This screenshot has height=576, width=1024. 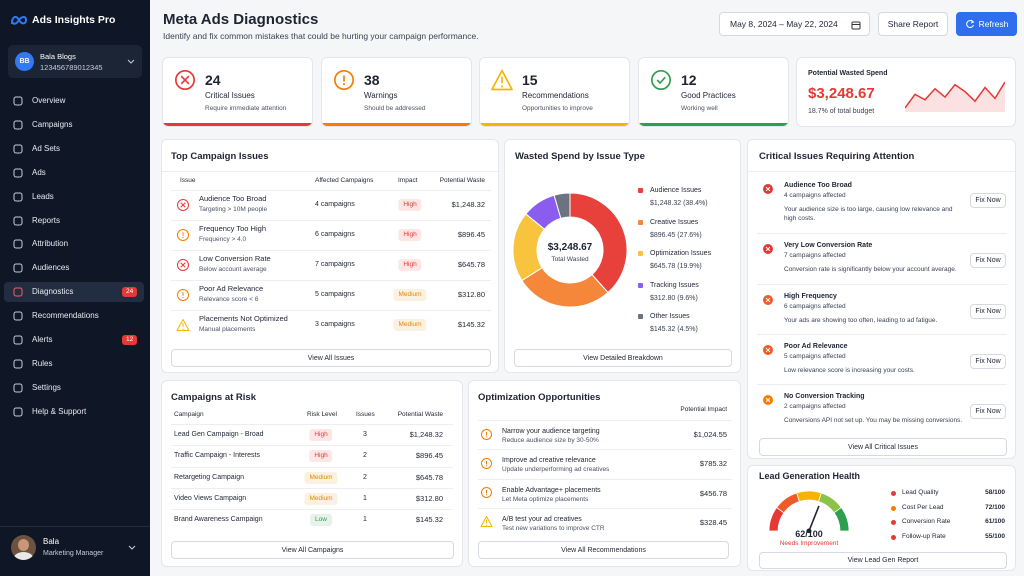 I want to click on nav-label: Rules, so click(x=42, y=363).